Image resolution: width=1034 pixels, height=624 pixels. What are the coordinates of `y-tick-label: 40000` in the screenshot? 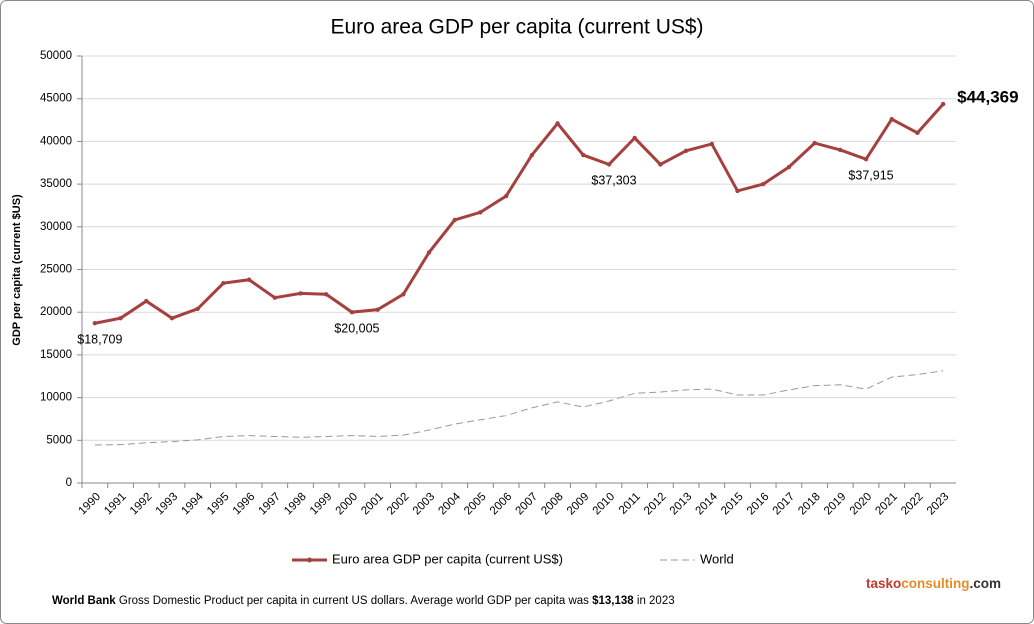 It's located at (56, 141).